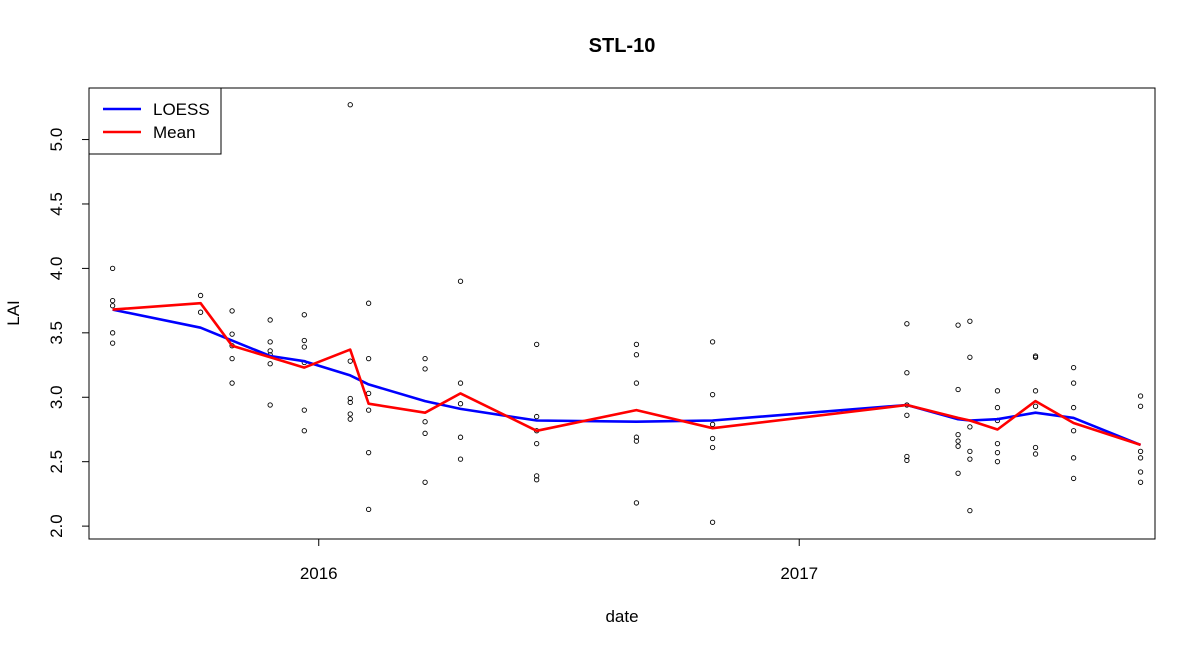  What do you see at coordinates (56, 140) in the screenshot?
I see `y-tick-label: 5.0` at bounding box center [56, 140].